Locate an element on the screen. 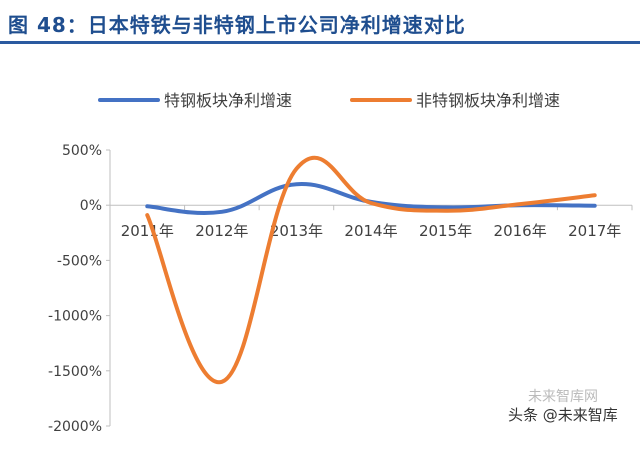 This screenshot has height=449, width=640. watermark-author: 头条 @未来智库 is located at coordinates (563, 415).